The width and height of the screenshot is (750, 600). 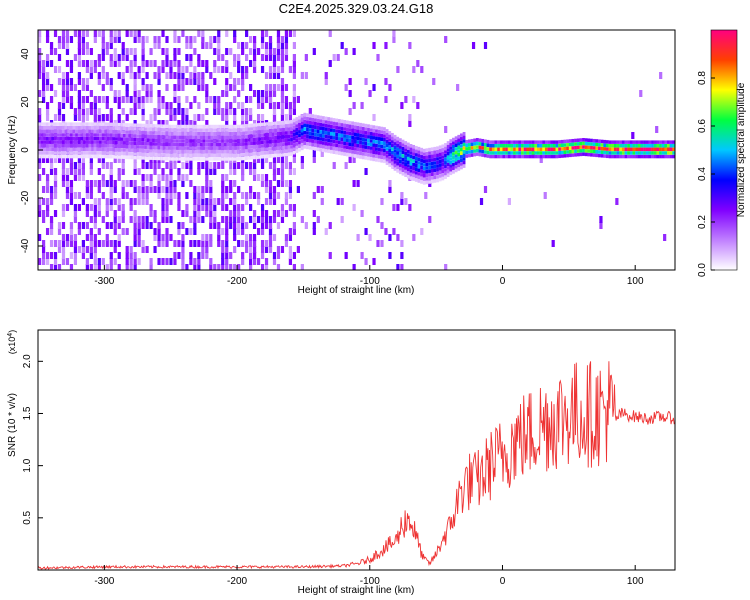 I want to click on y-tick-label: 20, so click(x=25, y=102).